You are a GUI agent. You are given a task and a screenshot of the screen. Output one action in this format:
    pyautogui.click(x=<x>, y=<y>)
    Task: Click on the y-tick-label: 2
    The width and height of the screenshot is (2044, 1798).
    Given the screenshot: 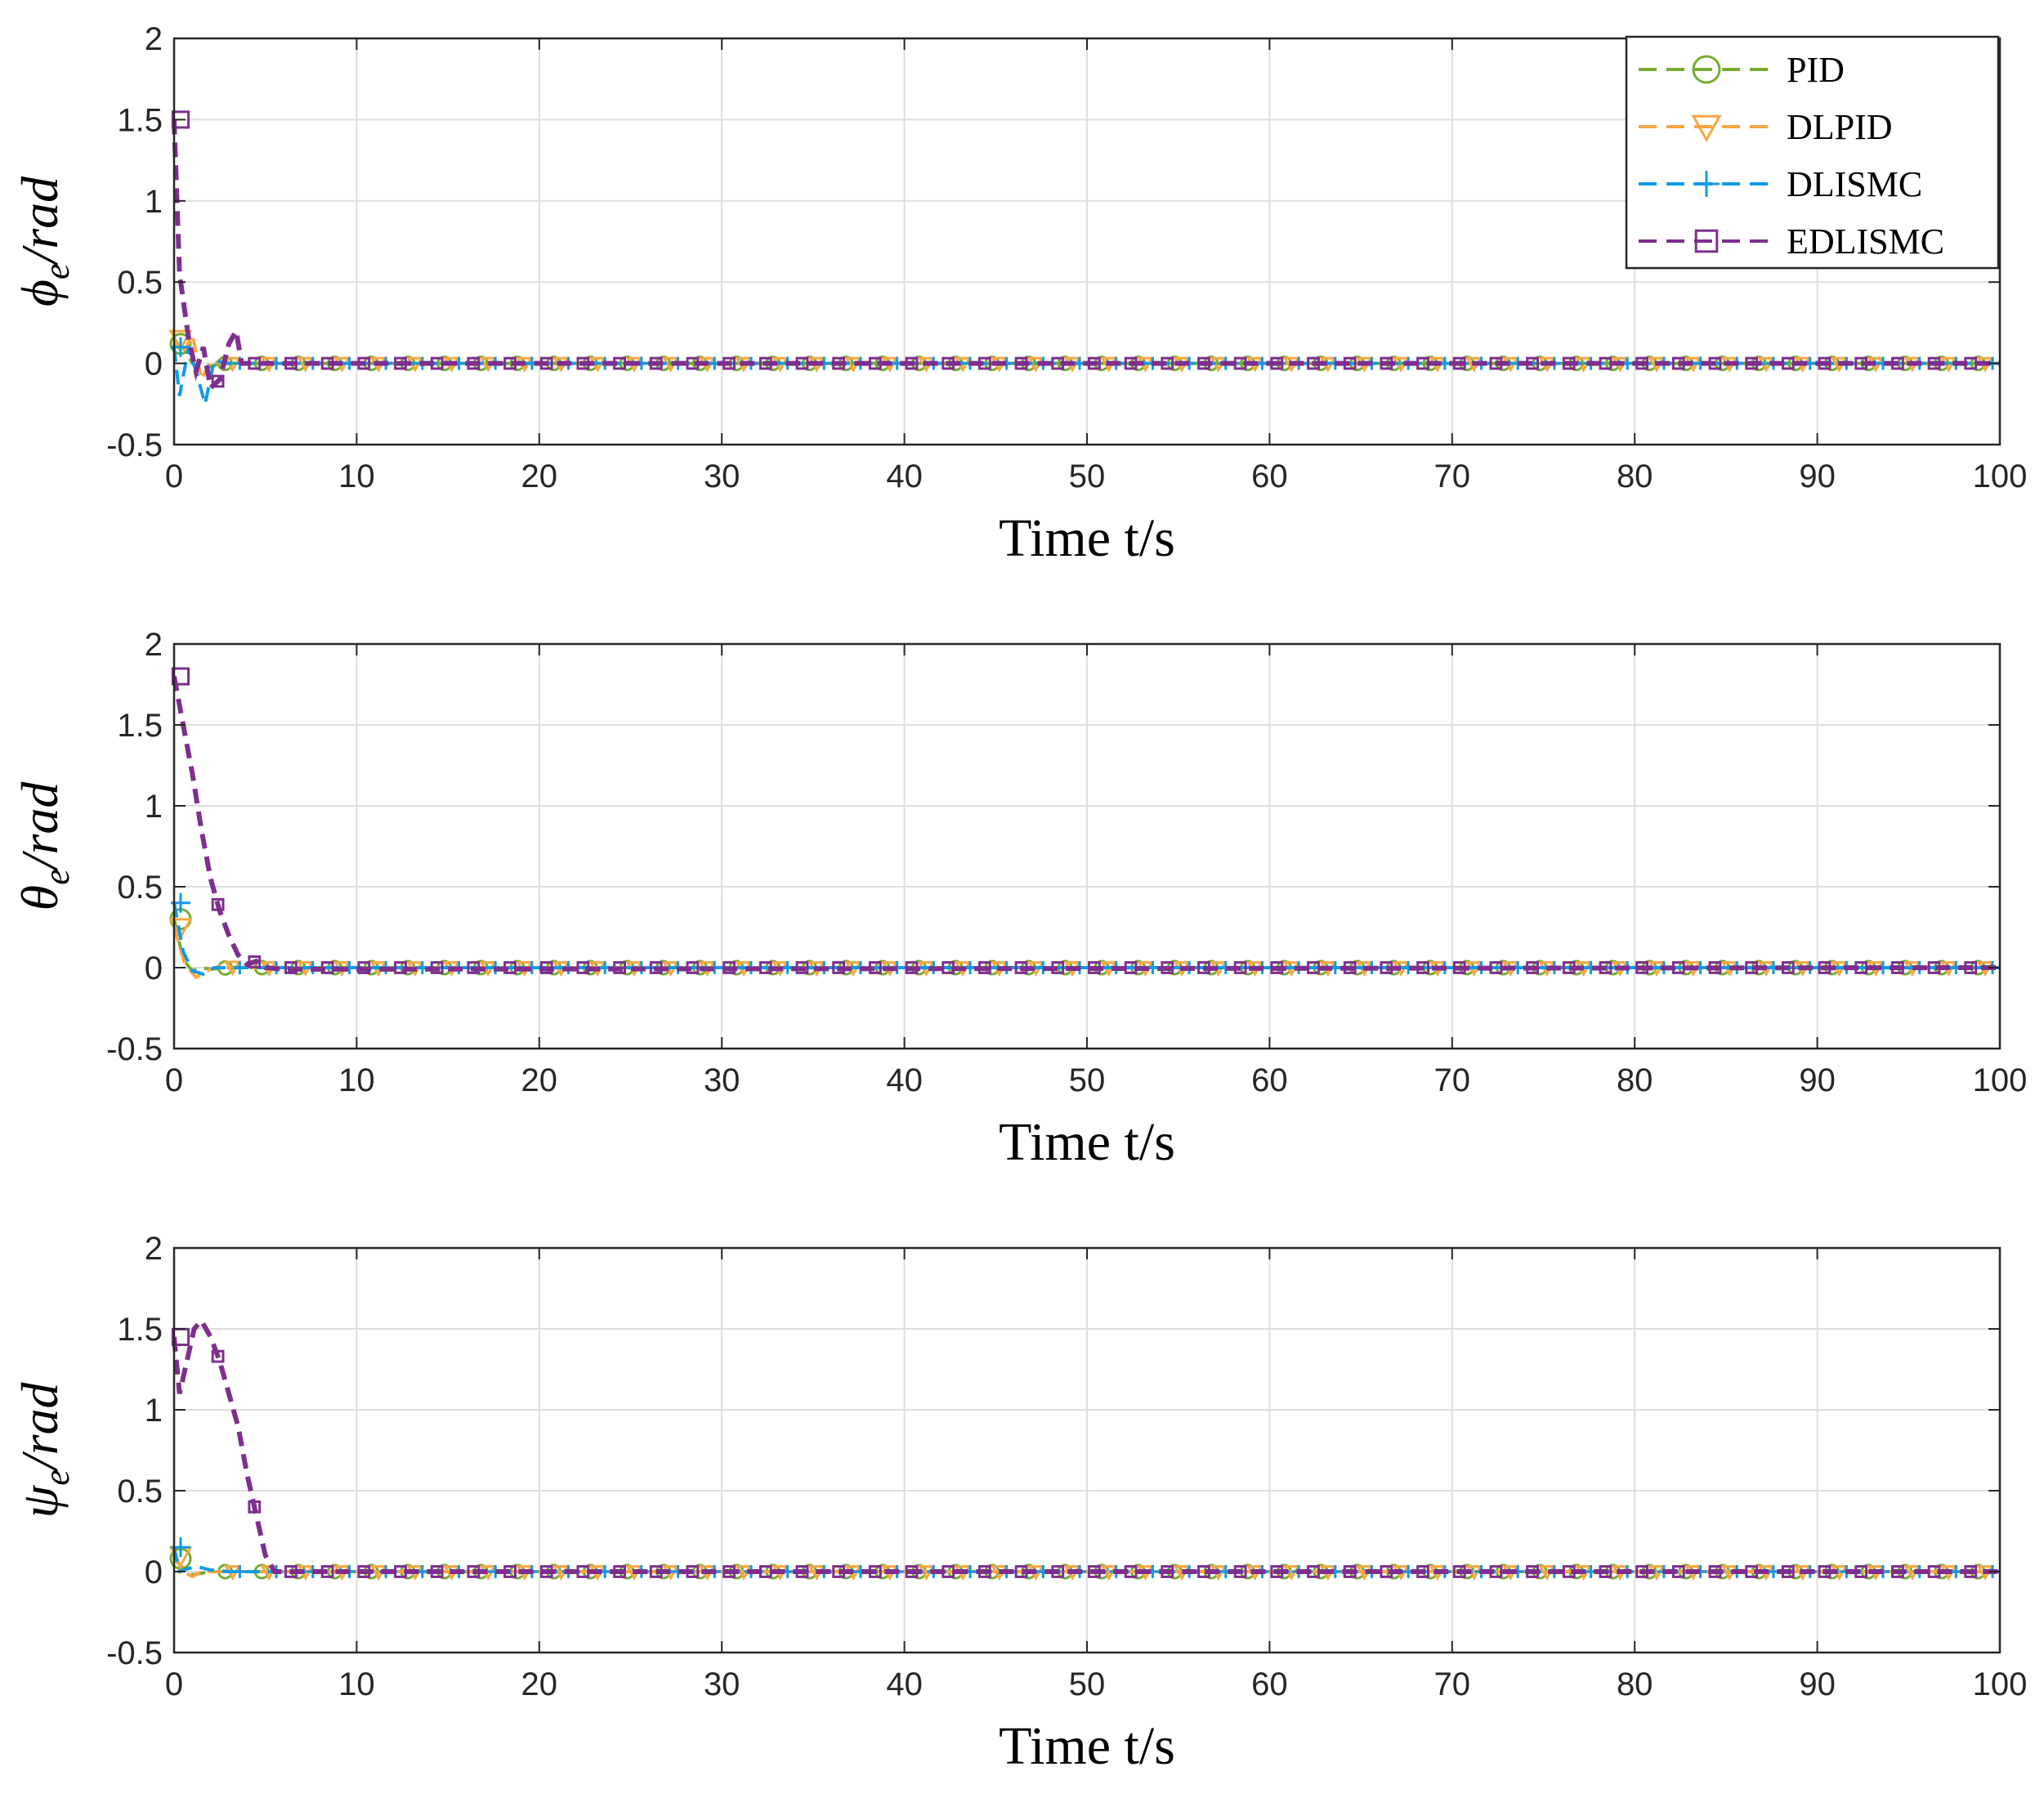 What is the action you would take?
    pyautogui.click(x=154, y=1249)
    